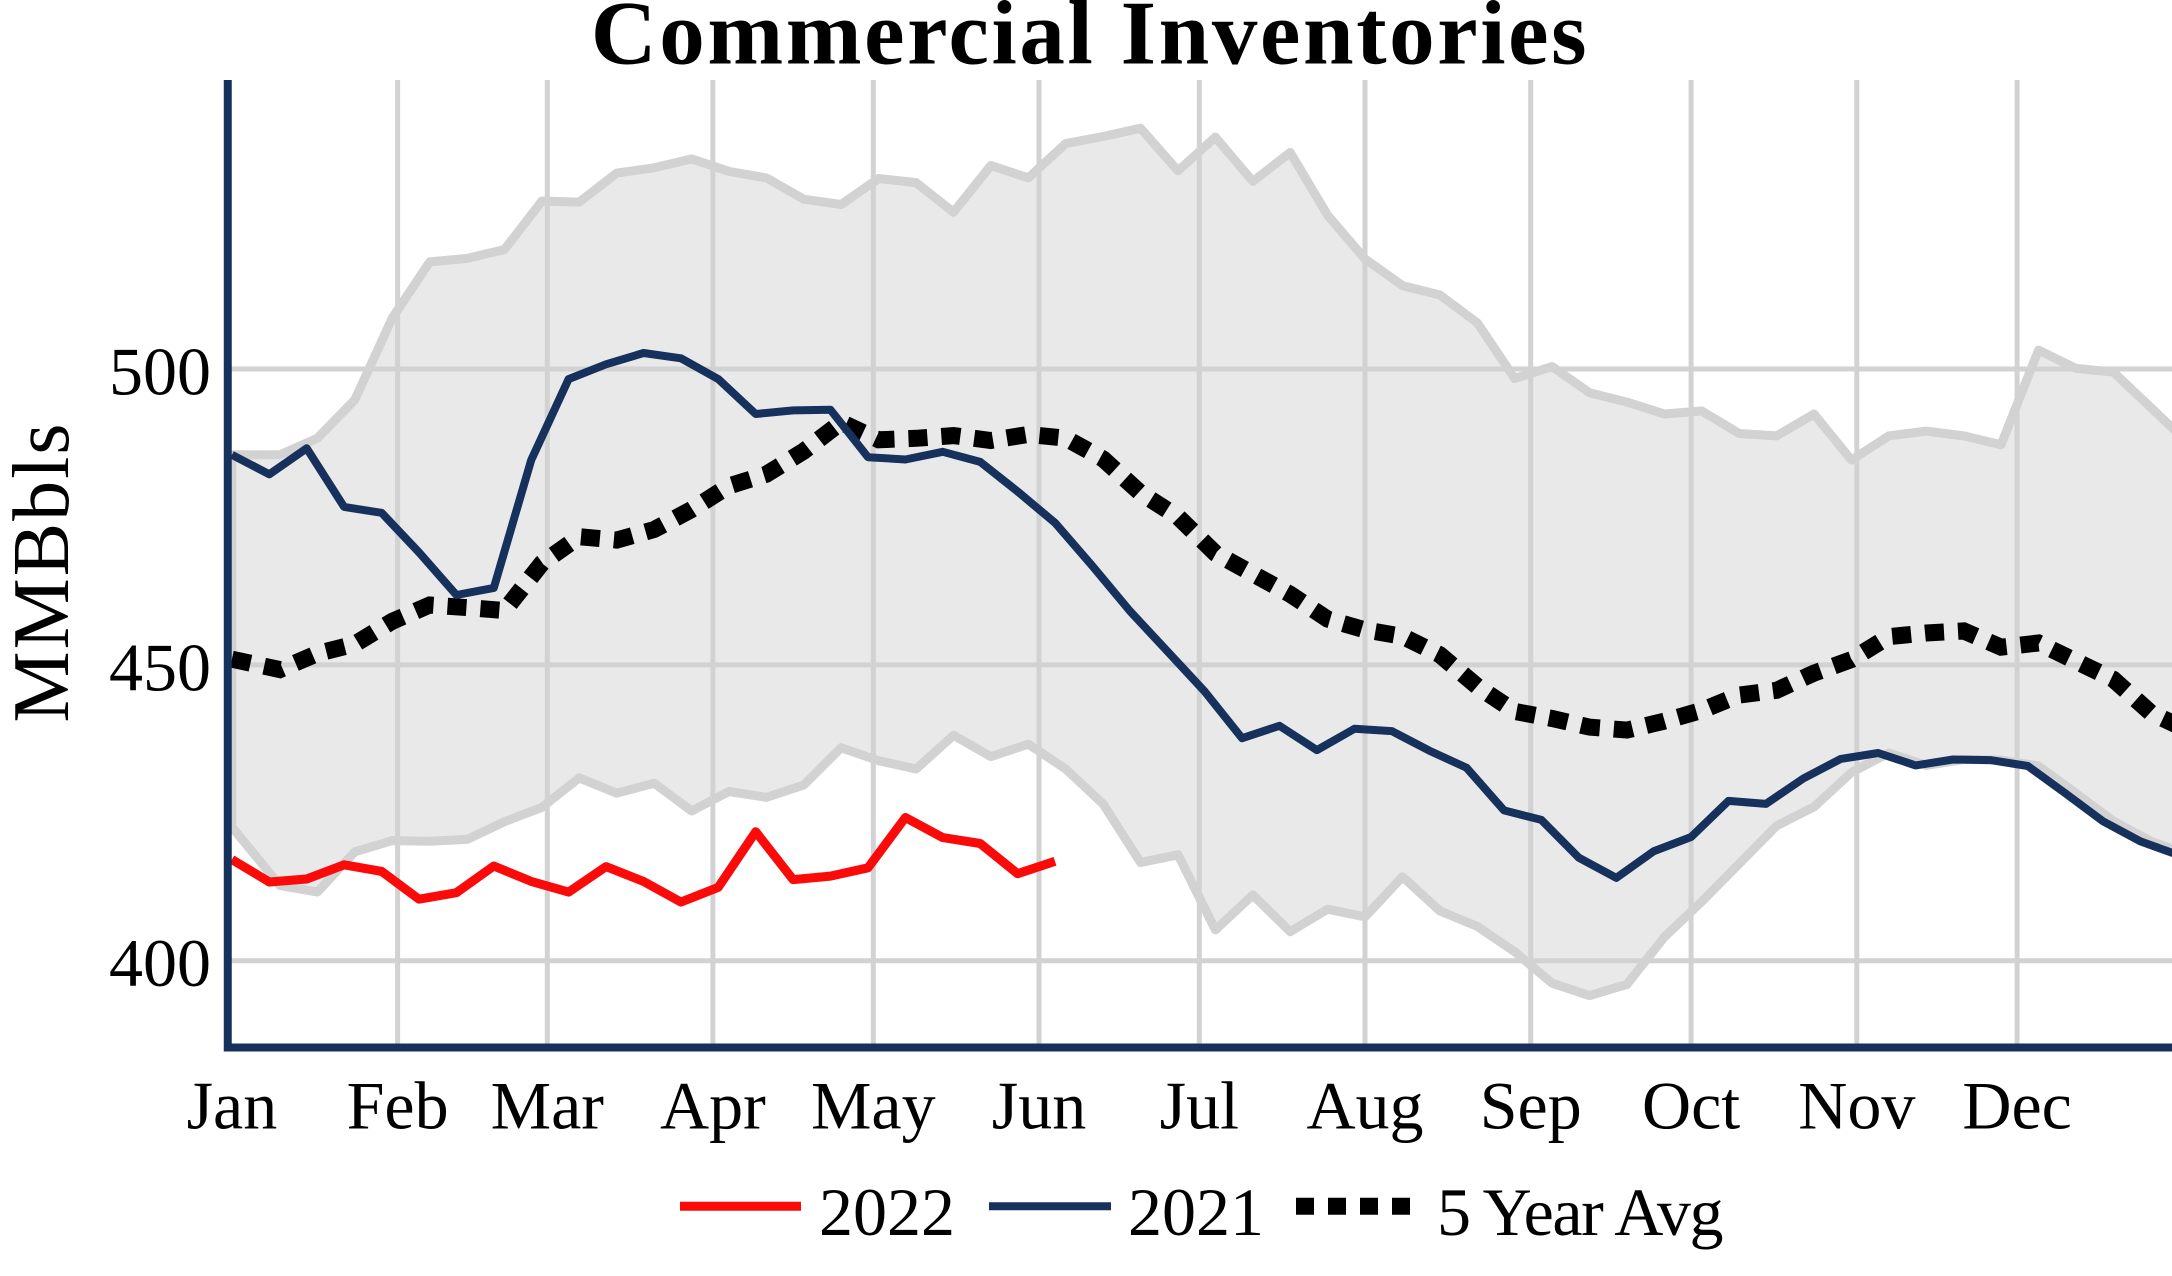  I want to click on svg-text: Jun, so click(1039, 1105).